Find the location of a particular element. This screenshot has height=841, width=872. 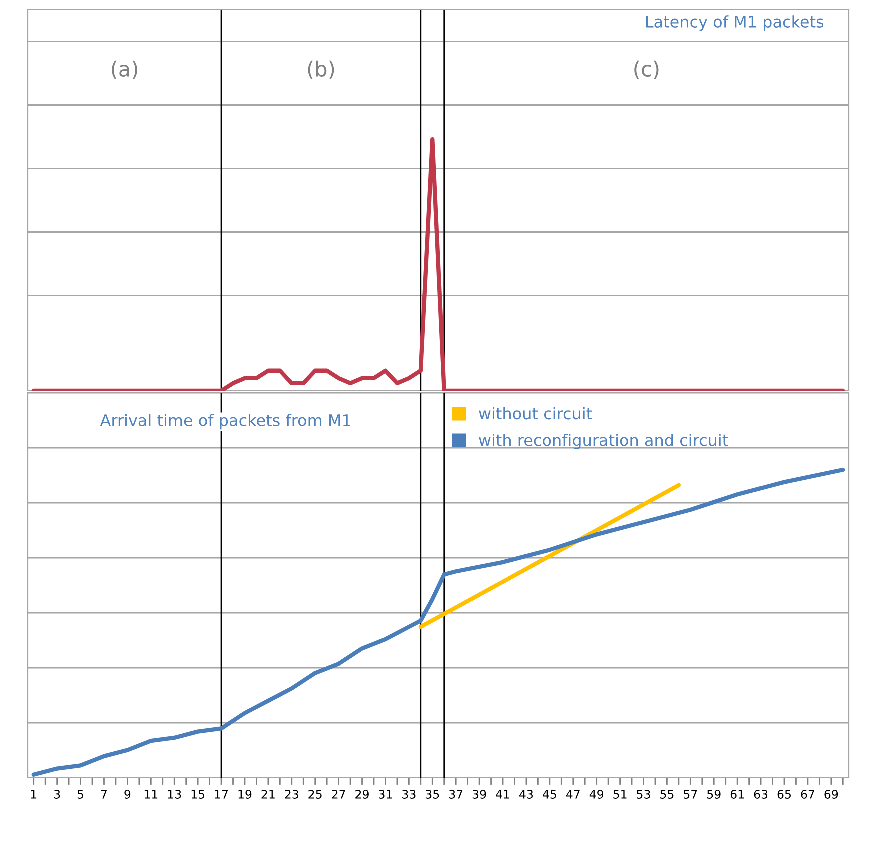

x-tick-label: 67 is located at coordinates (807, 794).